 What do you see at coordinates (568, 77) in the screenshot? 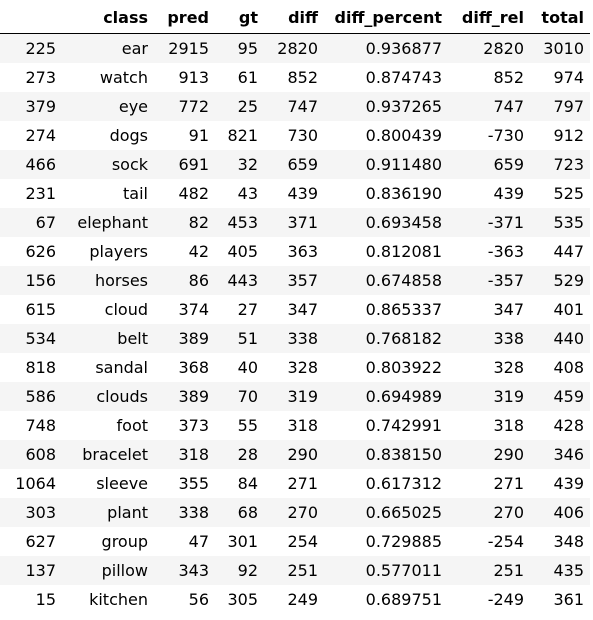
I see `cell-total: 974` at bounding box center [568, 77].